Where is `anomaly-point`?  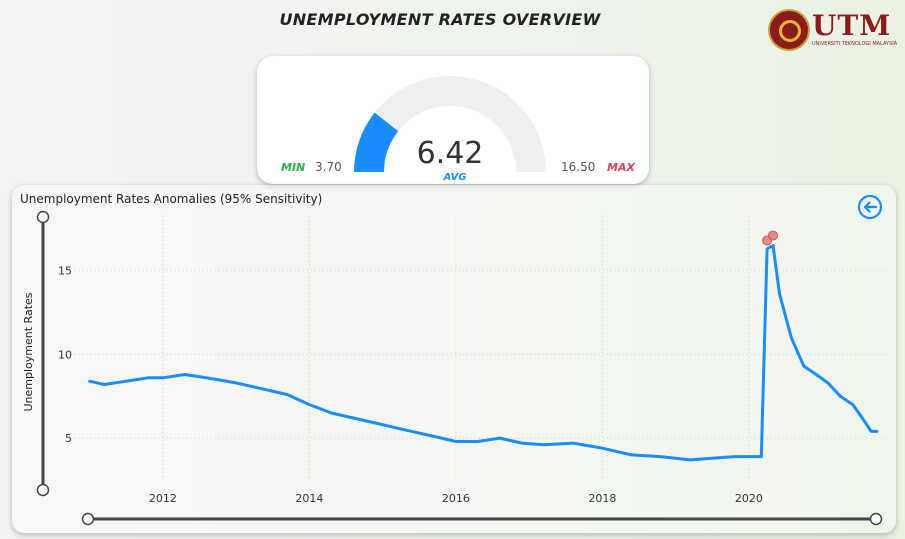 anomaly-point is located at coordinates (773, 235).